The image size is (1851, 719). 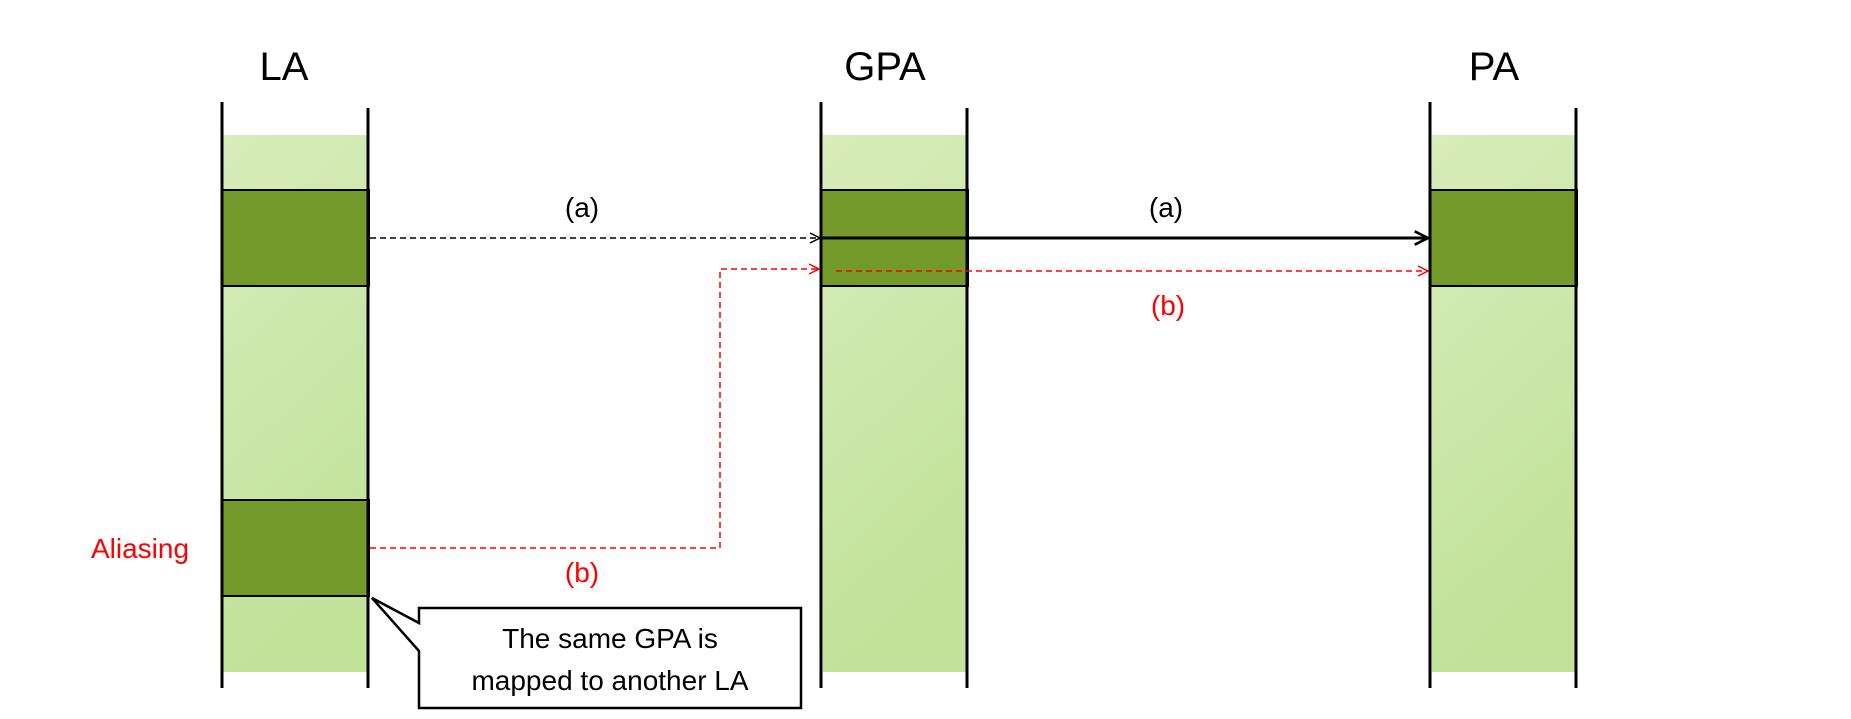 What do you see at coordinates (1503, 238) in the screenshot?
I see `pa-mapped-block` at bounding box center [1503, 238].